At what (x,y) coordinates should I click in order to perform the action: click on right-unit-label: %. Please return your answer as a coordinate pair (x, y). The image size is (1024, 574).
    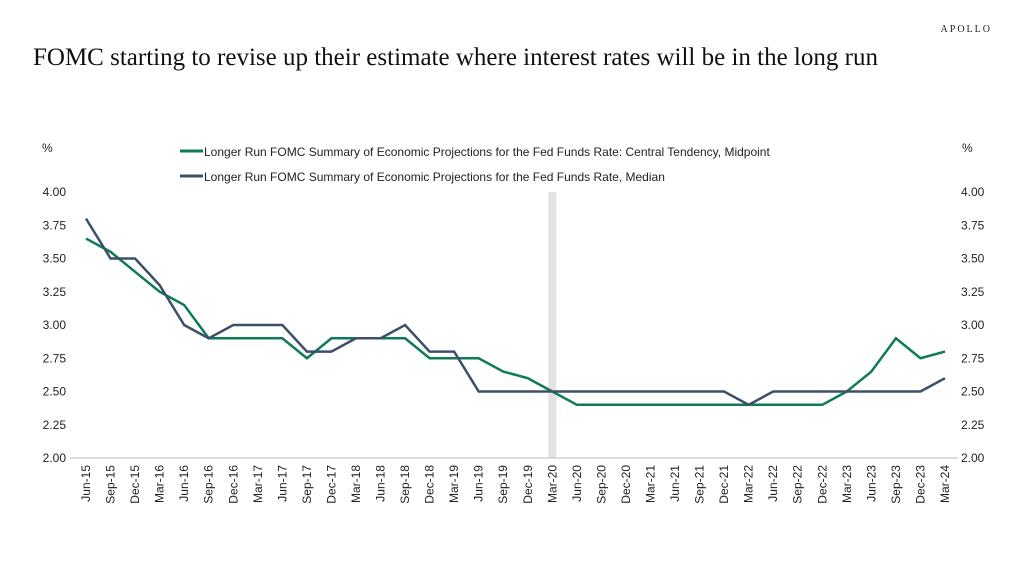
    Looking at the image, I should click on (967, 148).